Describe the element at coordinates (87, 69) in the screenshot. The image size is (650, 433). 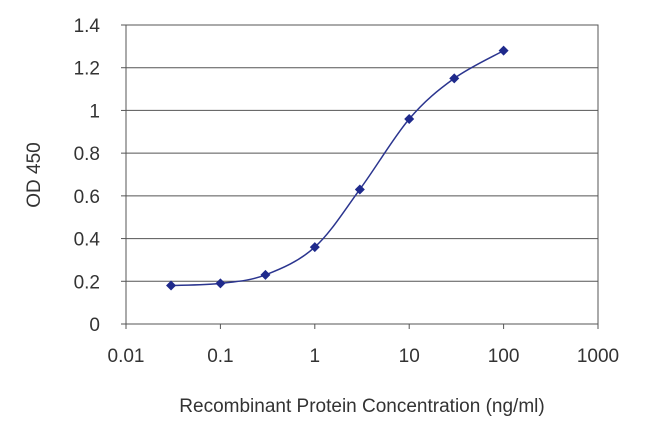
I see `y-tick-label: 1.2` at that location.